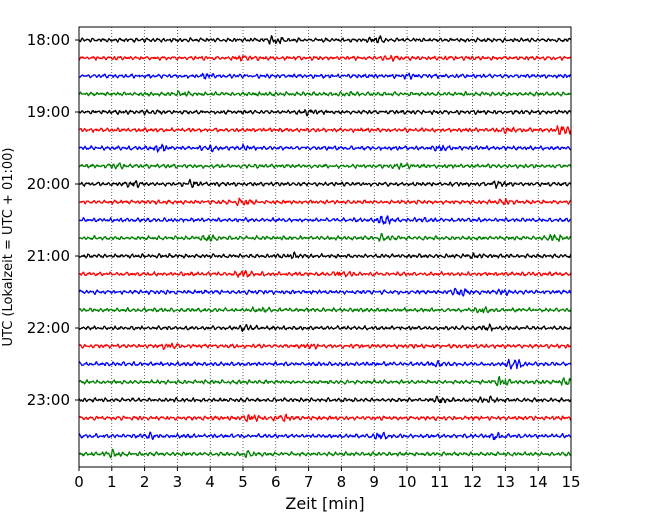 The image size is (650, 520). Describe the element at coordinates (325, 148) in the screenshot. I see `trace-1930` at that location.